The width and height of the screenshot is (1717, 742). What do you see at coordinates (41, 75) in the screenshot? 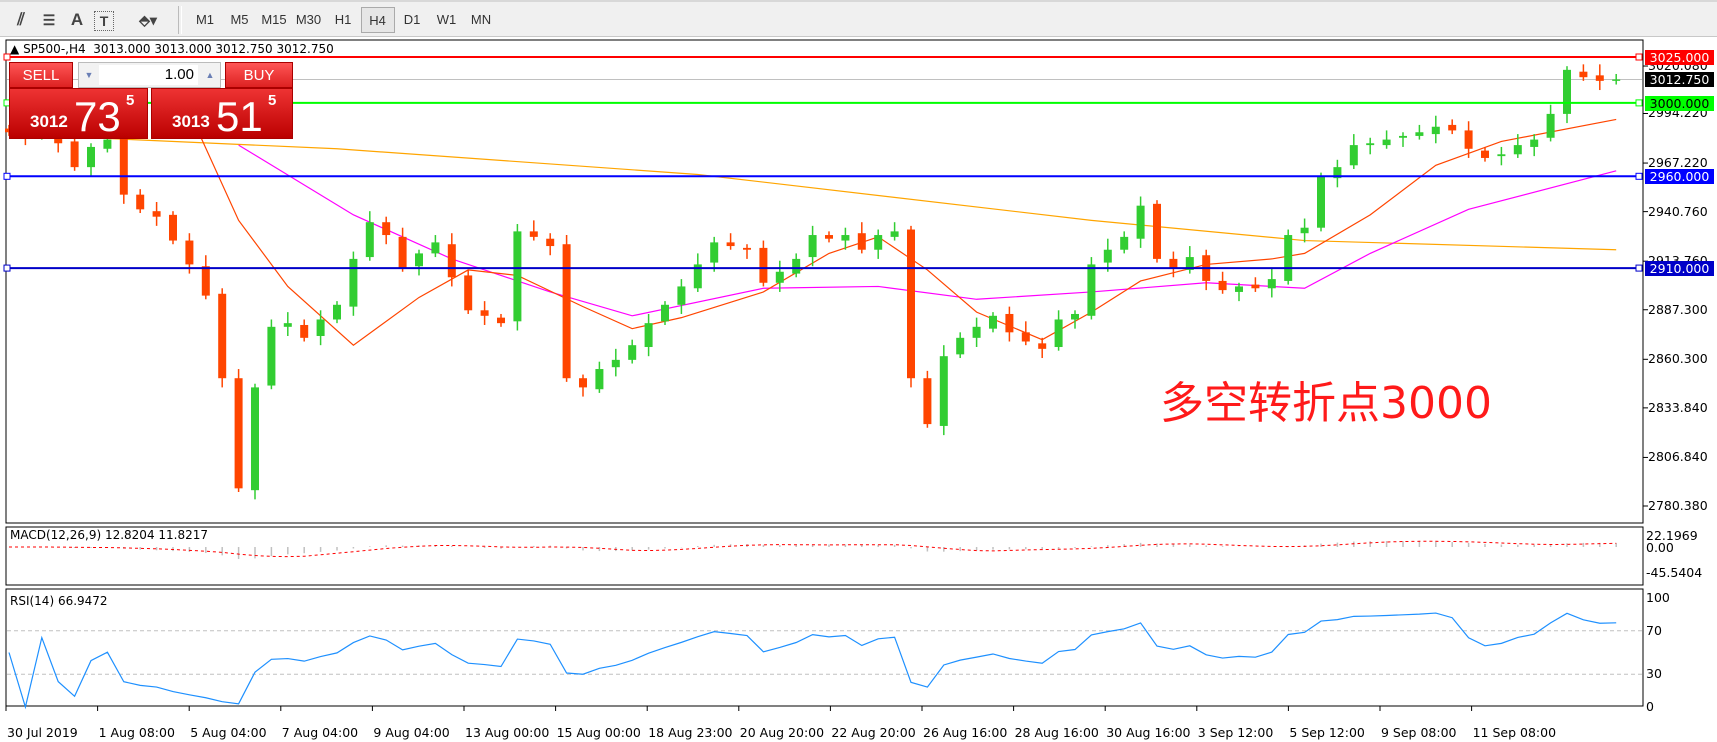
I see `sell-button: SELL` at bounding box center [41, 75].